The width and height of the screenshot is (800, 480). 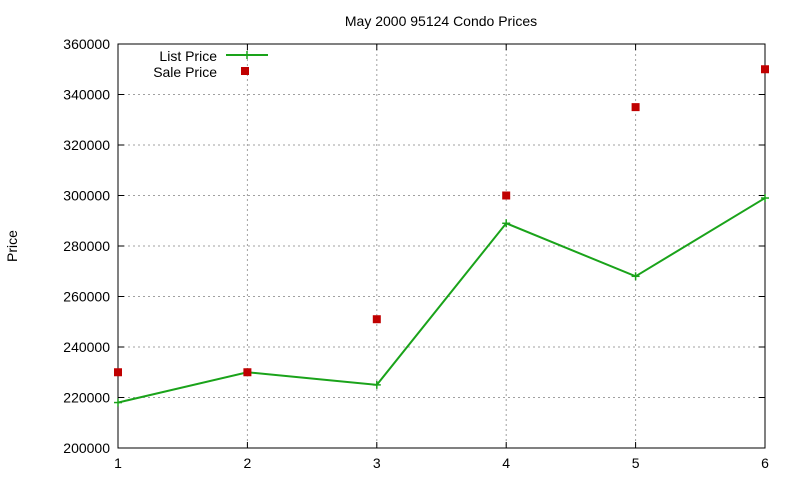 I want to click on legend-entry: List Price, so click(x=213, y=56).